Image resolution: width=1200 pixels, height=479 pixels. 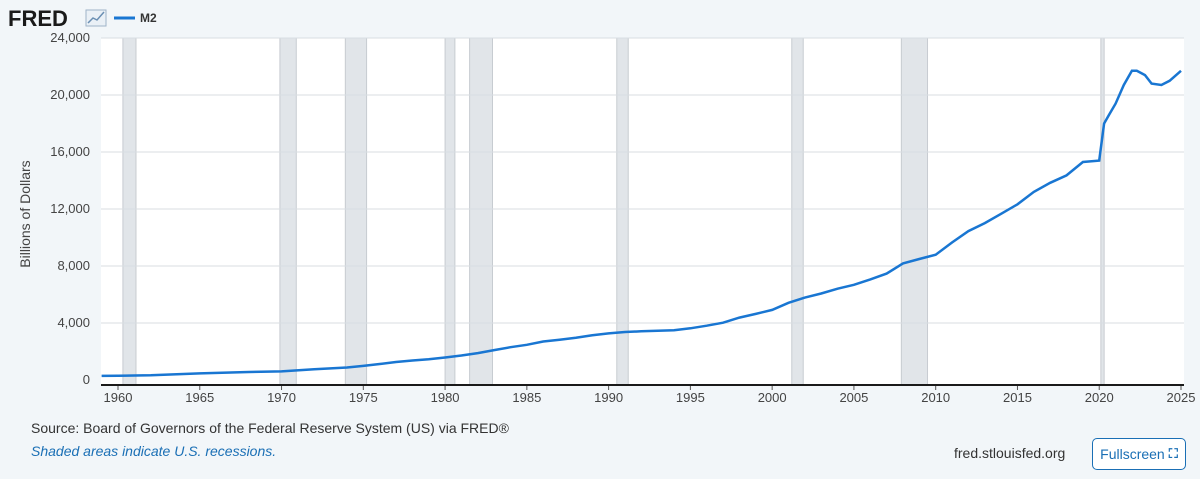 I want to click on x-tick-label: 2000, so click(x=772, y=397).